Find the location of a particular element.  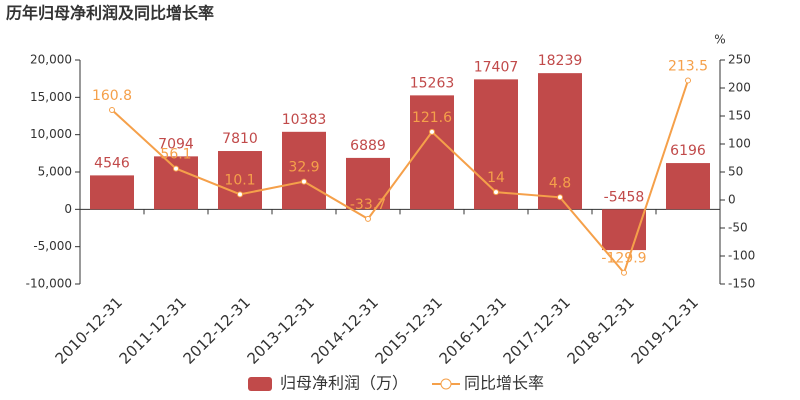

line-label: 121.6 is located at coordinates (432, 118).